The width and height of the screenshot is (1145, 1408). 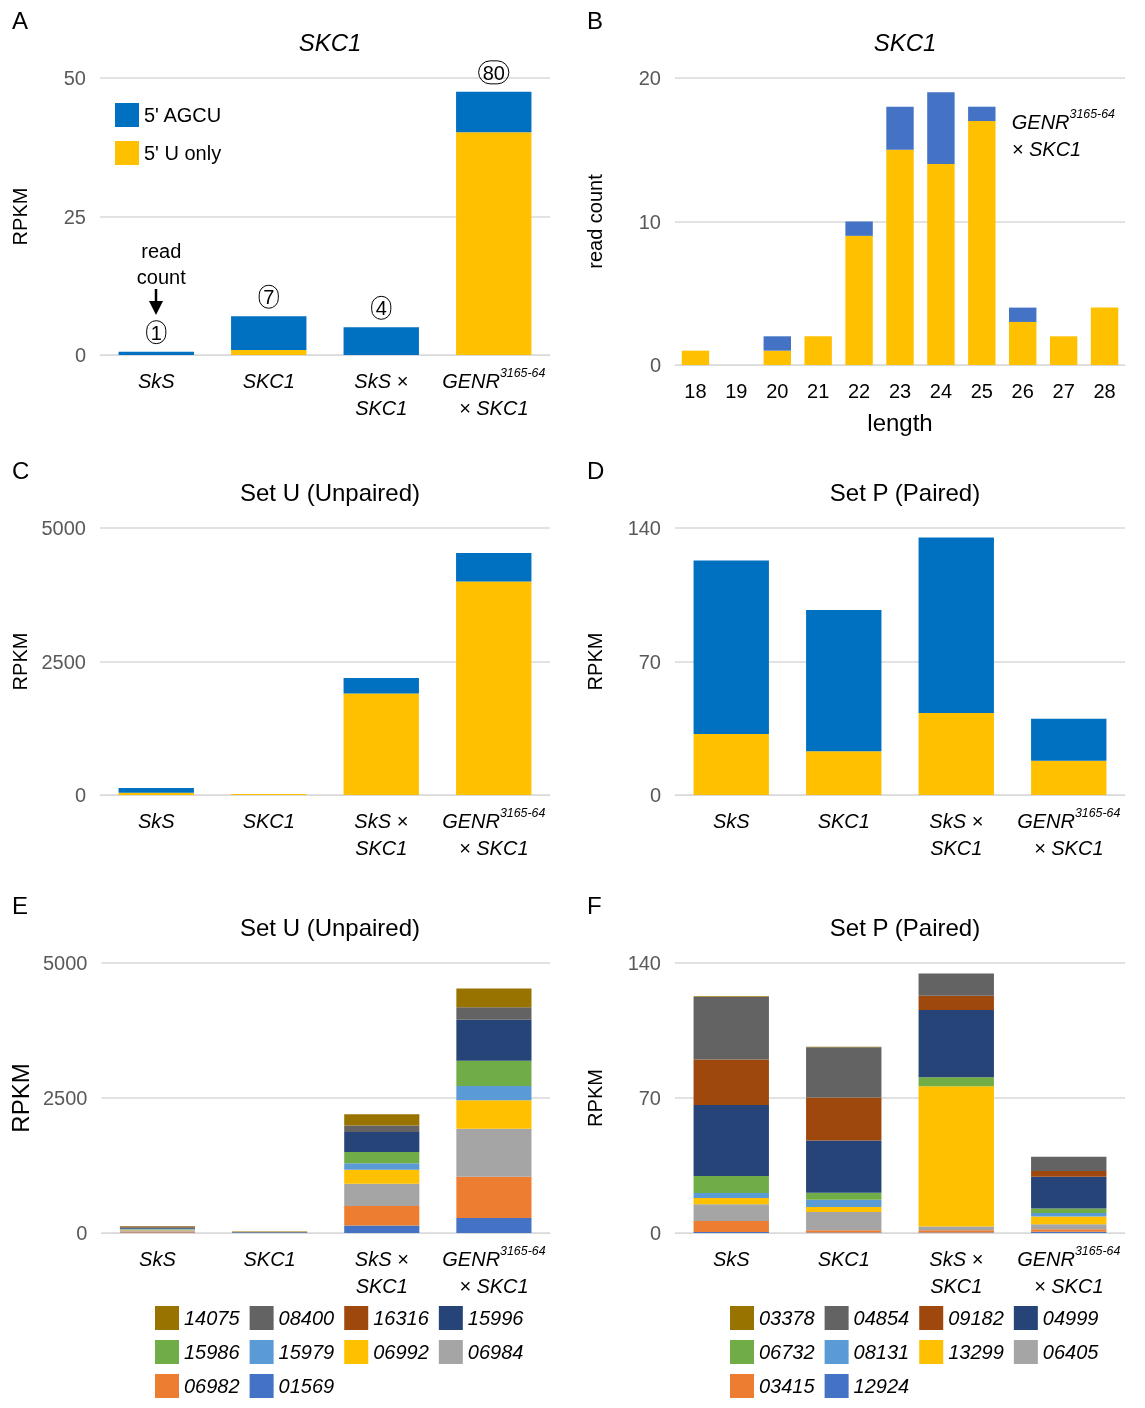 I want to click on legend-label: 03415, so click(x=787, y=1386).